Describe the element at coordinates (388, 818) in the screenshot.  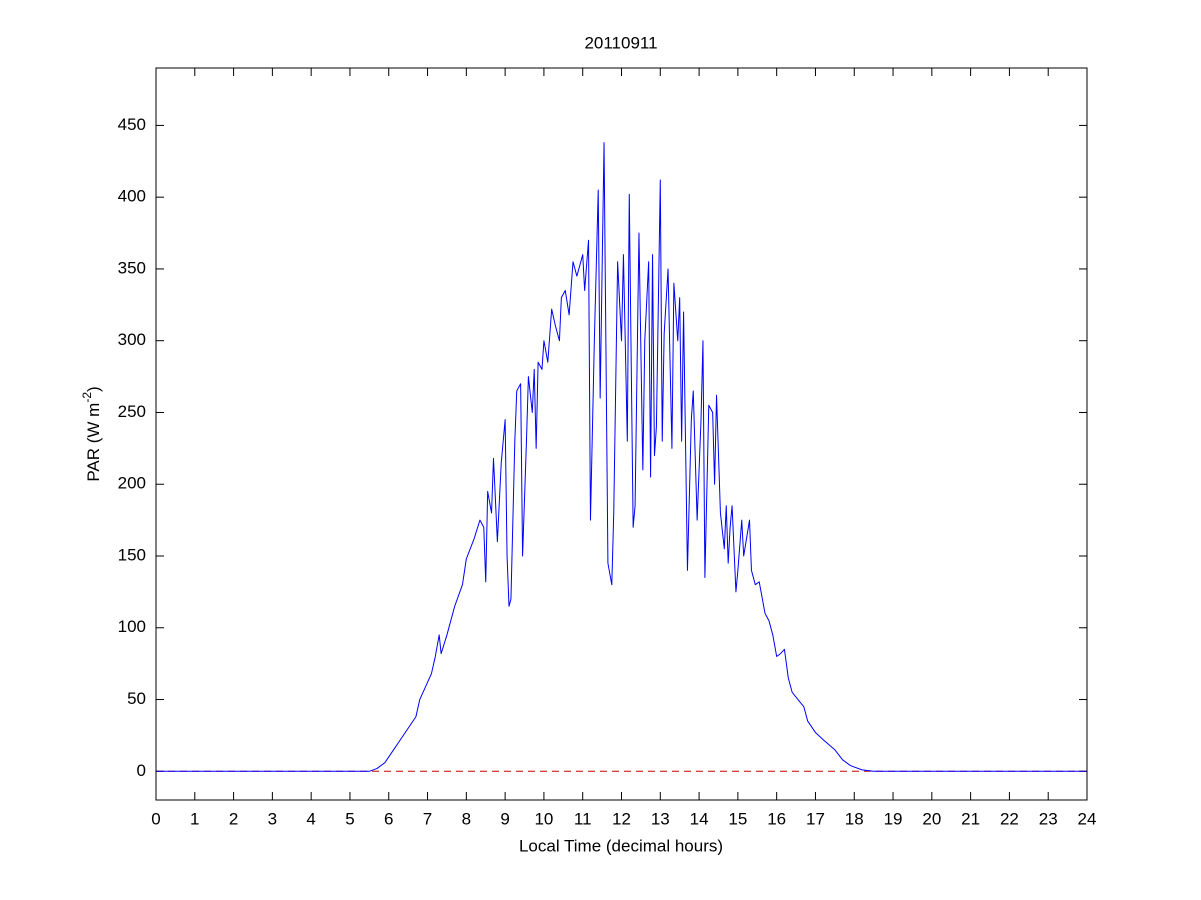
I see `x-tick-label: 6` at that location.